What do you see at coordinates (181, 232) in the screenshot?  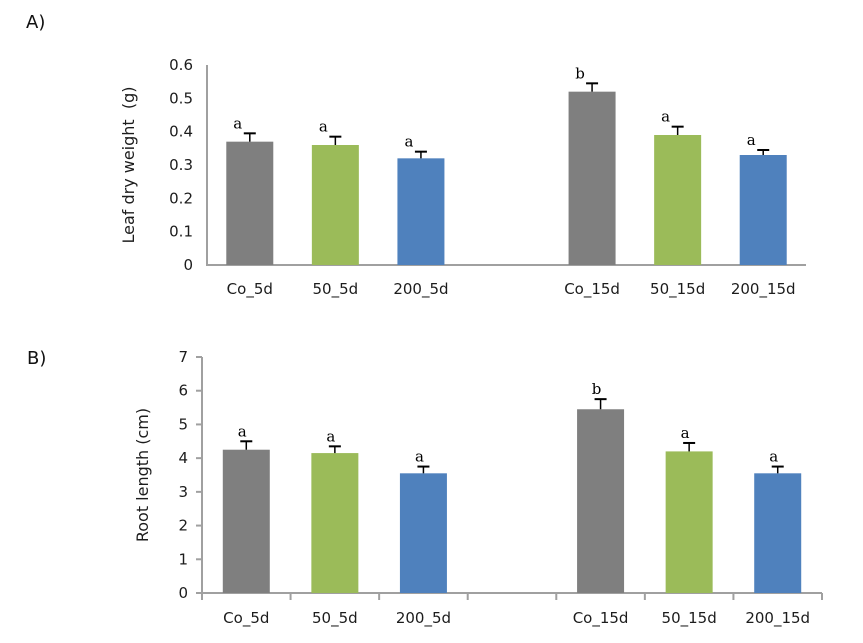 I see `y-tick-label: 0.1` at bounding box center [181, 232].